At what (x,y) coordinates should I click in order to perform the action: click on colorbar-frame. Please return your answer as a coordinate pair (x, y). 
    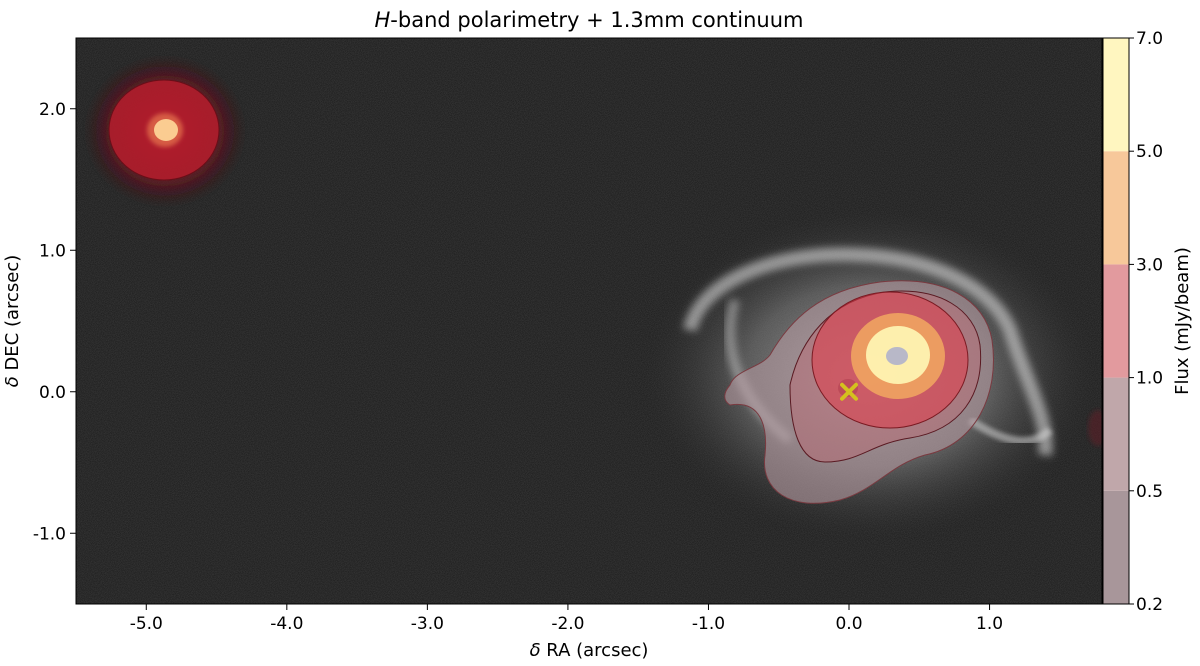
    Looking at the image, I should click on (1116, 321).